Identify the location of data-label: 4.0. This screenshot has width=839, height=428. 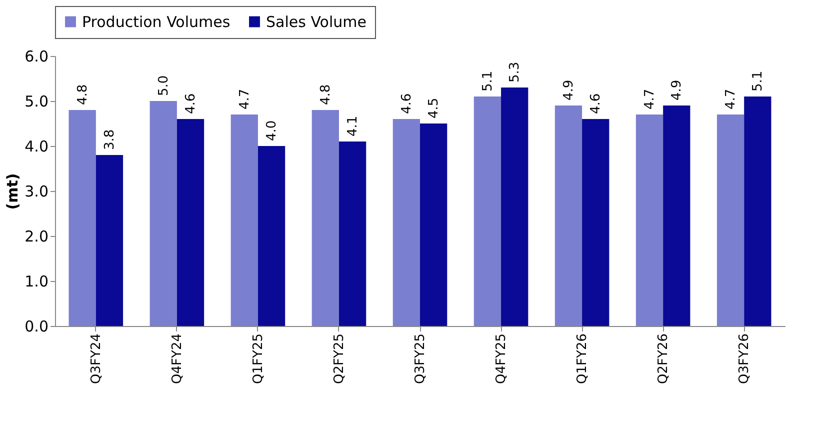
(272, 130).